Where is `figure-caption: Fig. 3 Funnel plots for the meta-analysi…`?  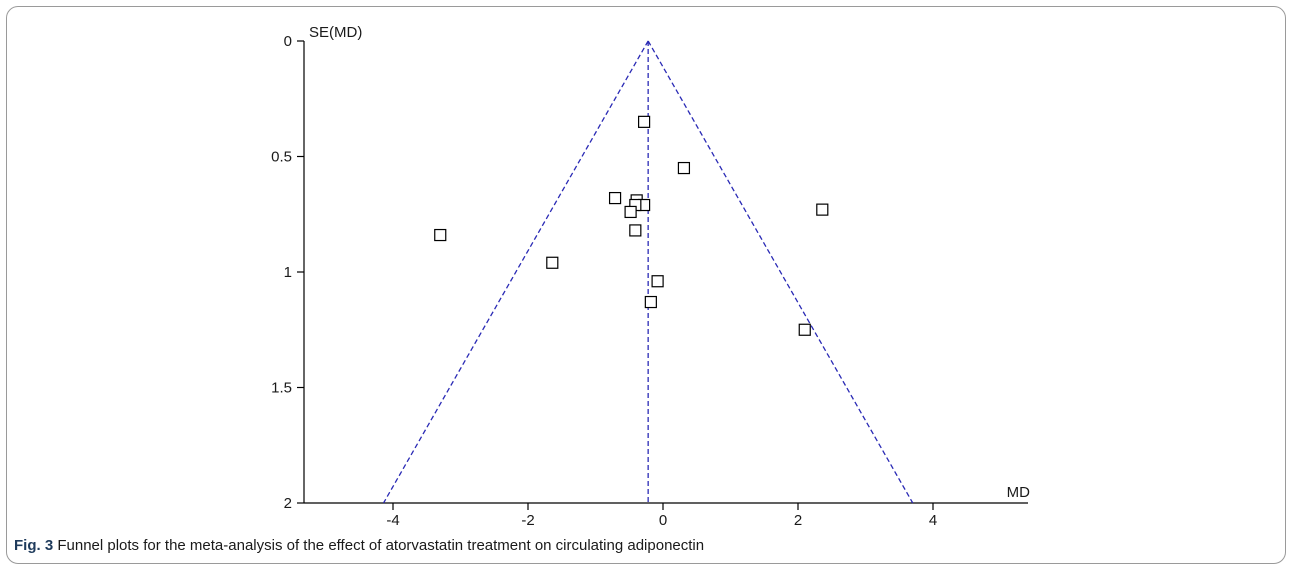
figure-caption: Fig. 3 Funnel plots for the meta-analysi… is located at coordinates (359, 545).